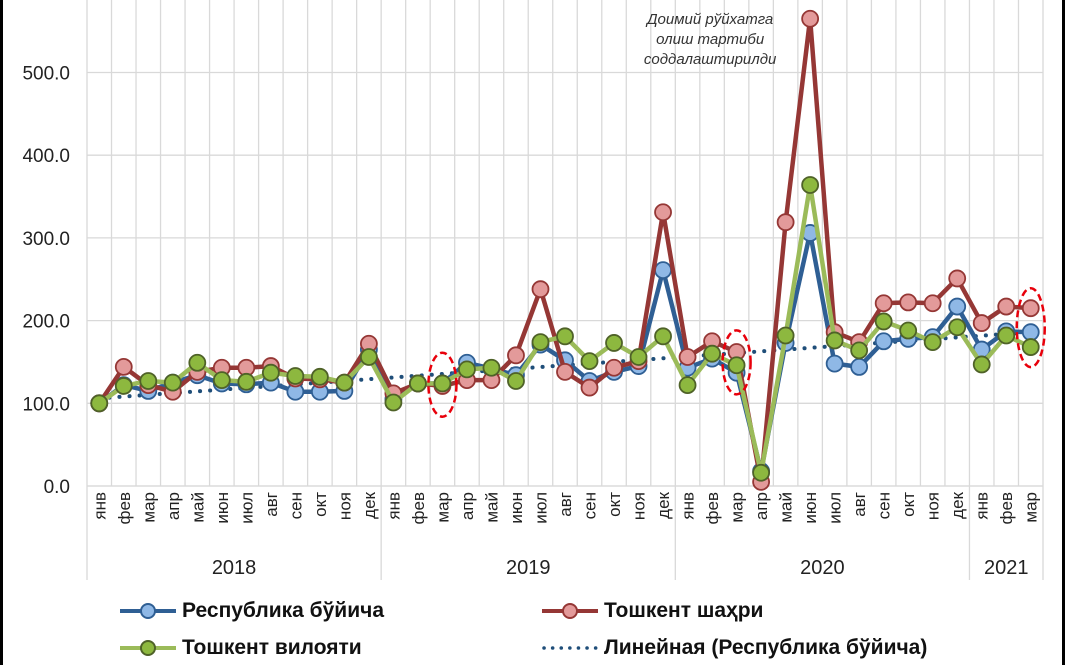  I want to click on year-label: 2018, so click(234, 568).